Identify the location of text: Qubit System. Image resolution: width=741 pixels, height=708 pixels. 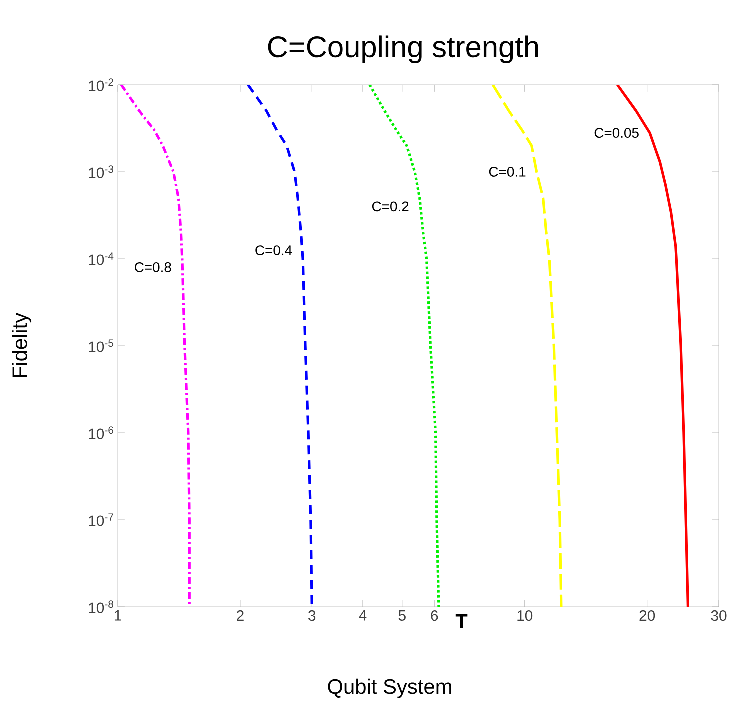
(390, 688).